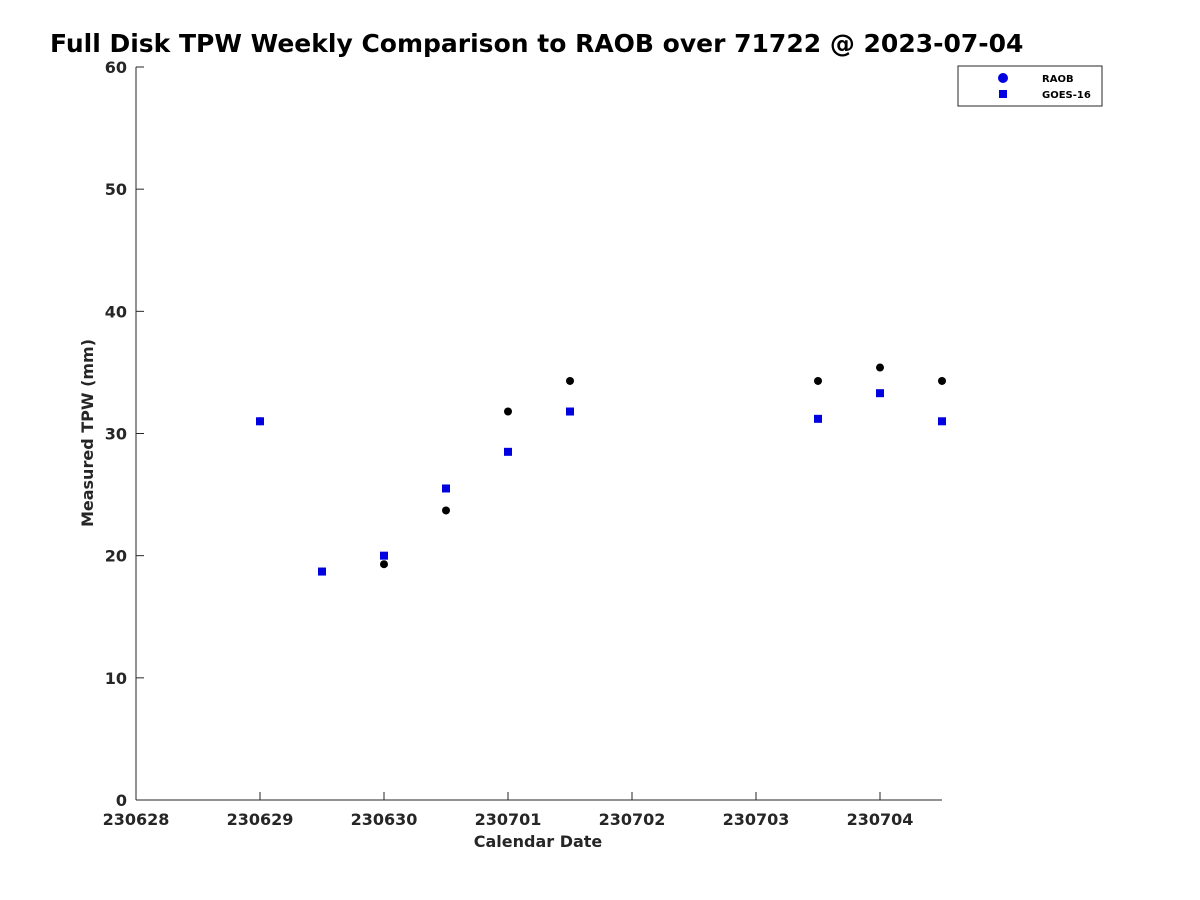 Image resolution: width=1200 pixels, height=900 pixels. Describe the element at coordinates (1003, 78) in the screenshot. I see `legend-raob-marker` at that location.